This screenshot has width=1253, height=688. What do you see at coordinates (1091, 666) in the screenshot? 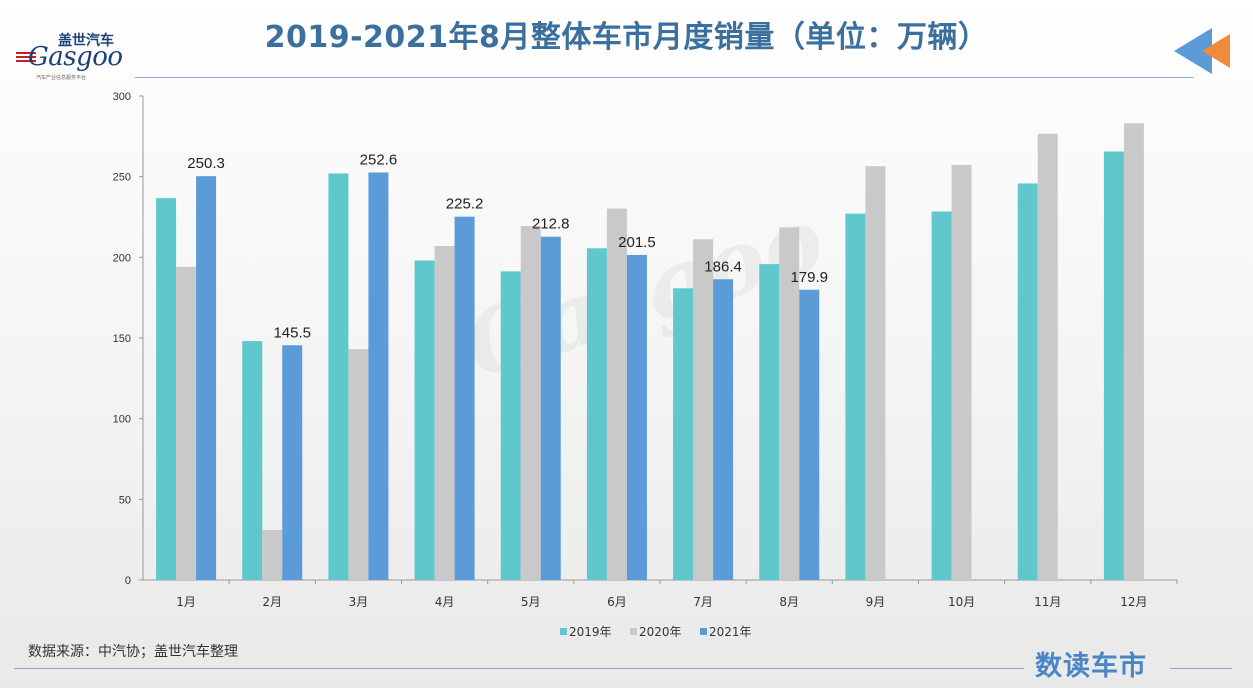
I see `brand-mark: 数读车市` at bounding box center [1091, 666].